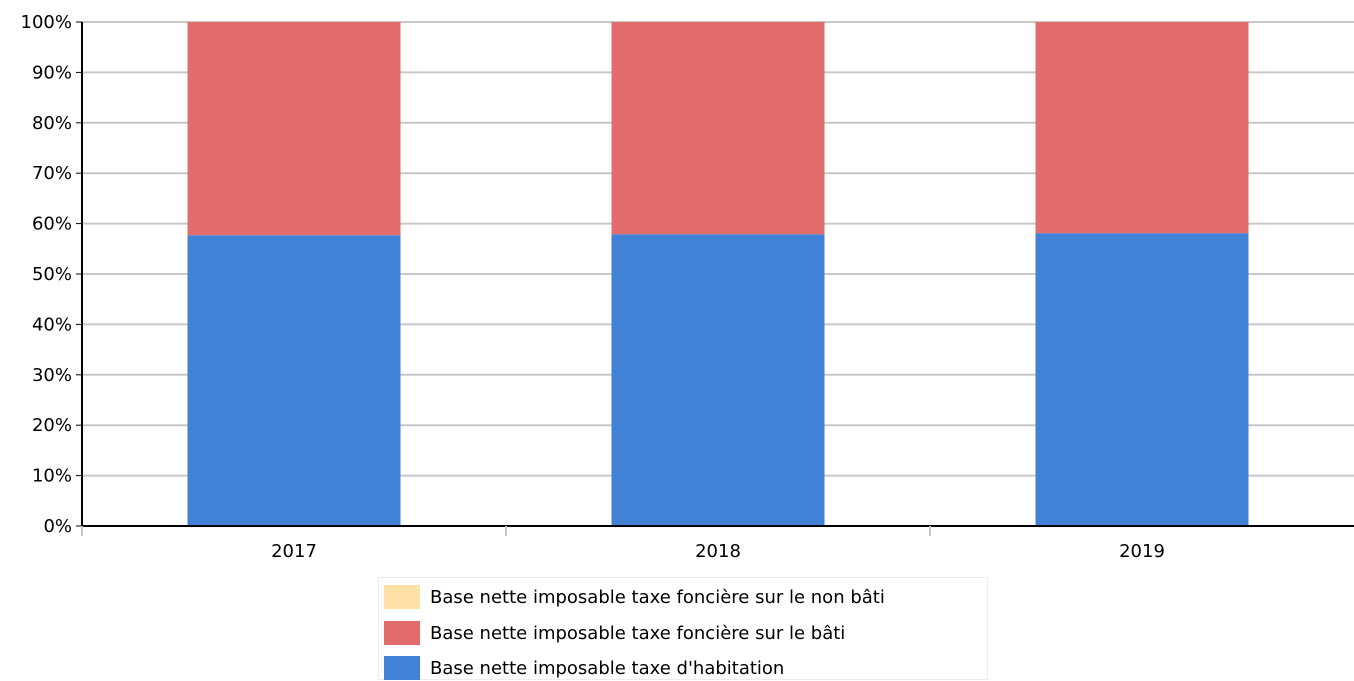 This screenshot has width=1354, height=681. Describe the element at coordinates (52, 324) in the screenshot. I see `y-tick-label: 40%` at that location.